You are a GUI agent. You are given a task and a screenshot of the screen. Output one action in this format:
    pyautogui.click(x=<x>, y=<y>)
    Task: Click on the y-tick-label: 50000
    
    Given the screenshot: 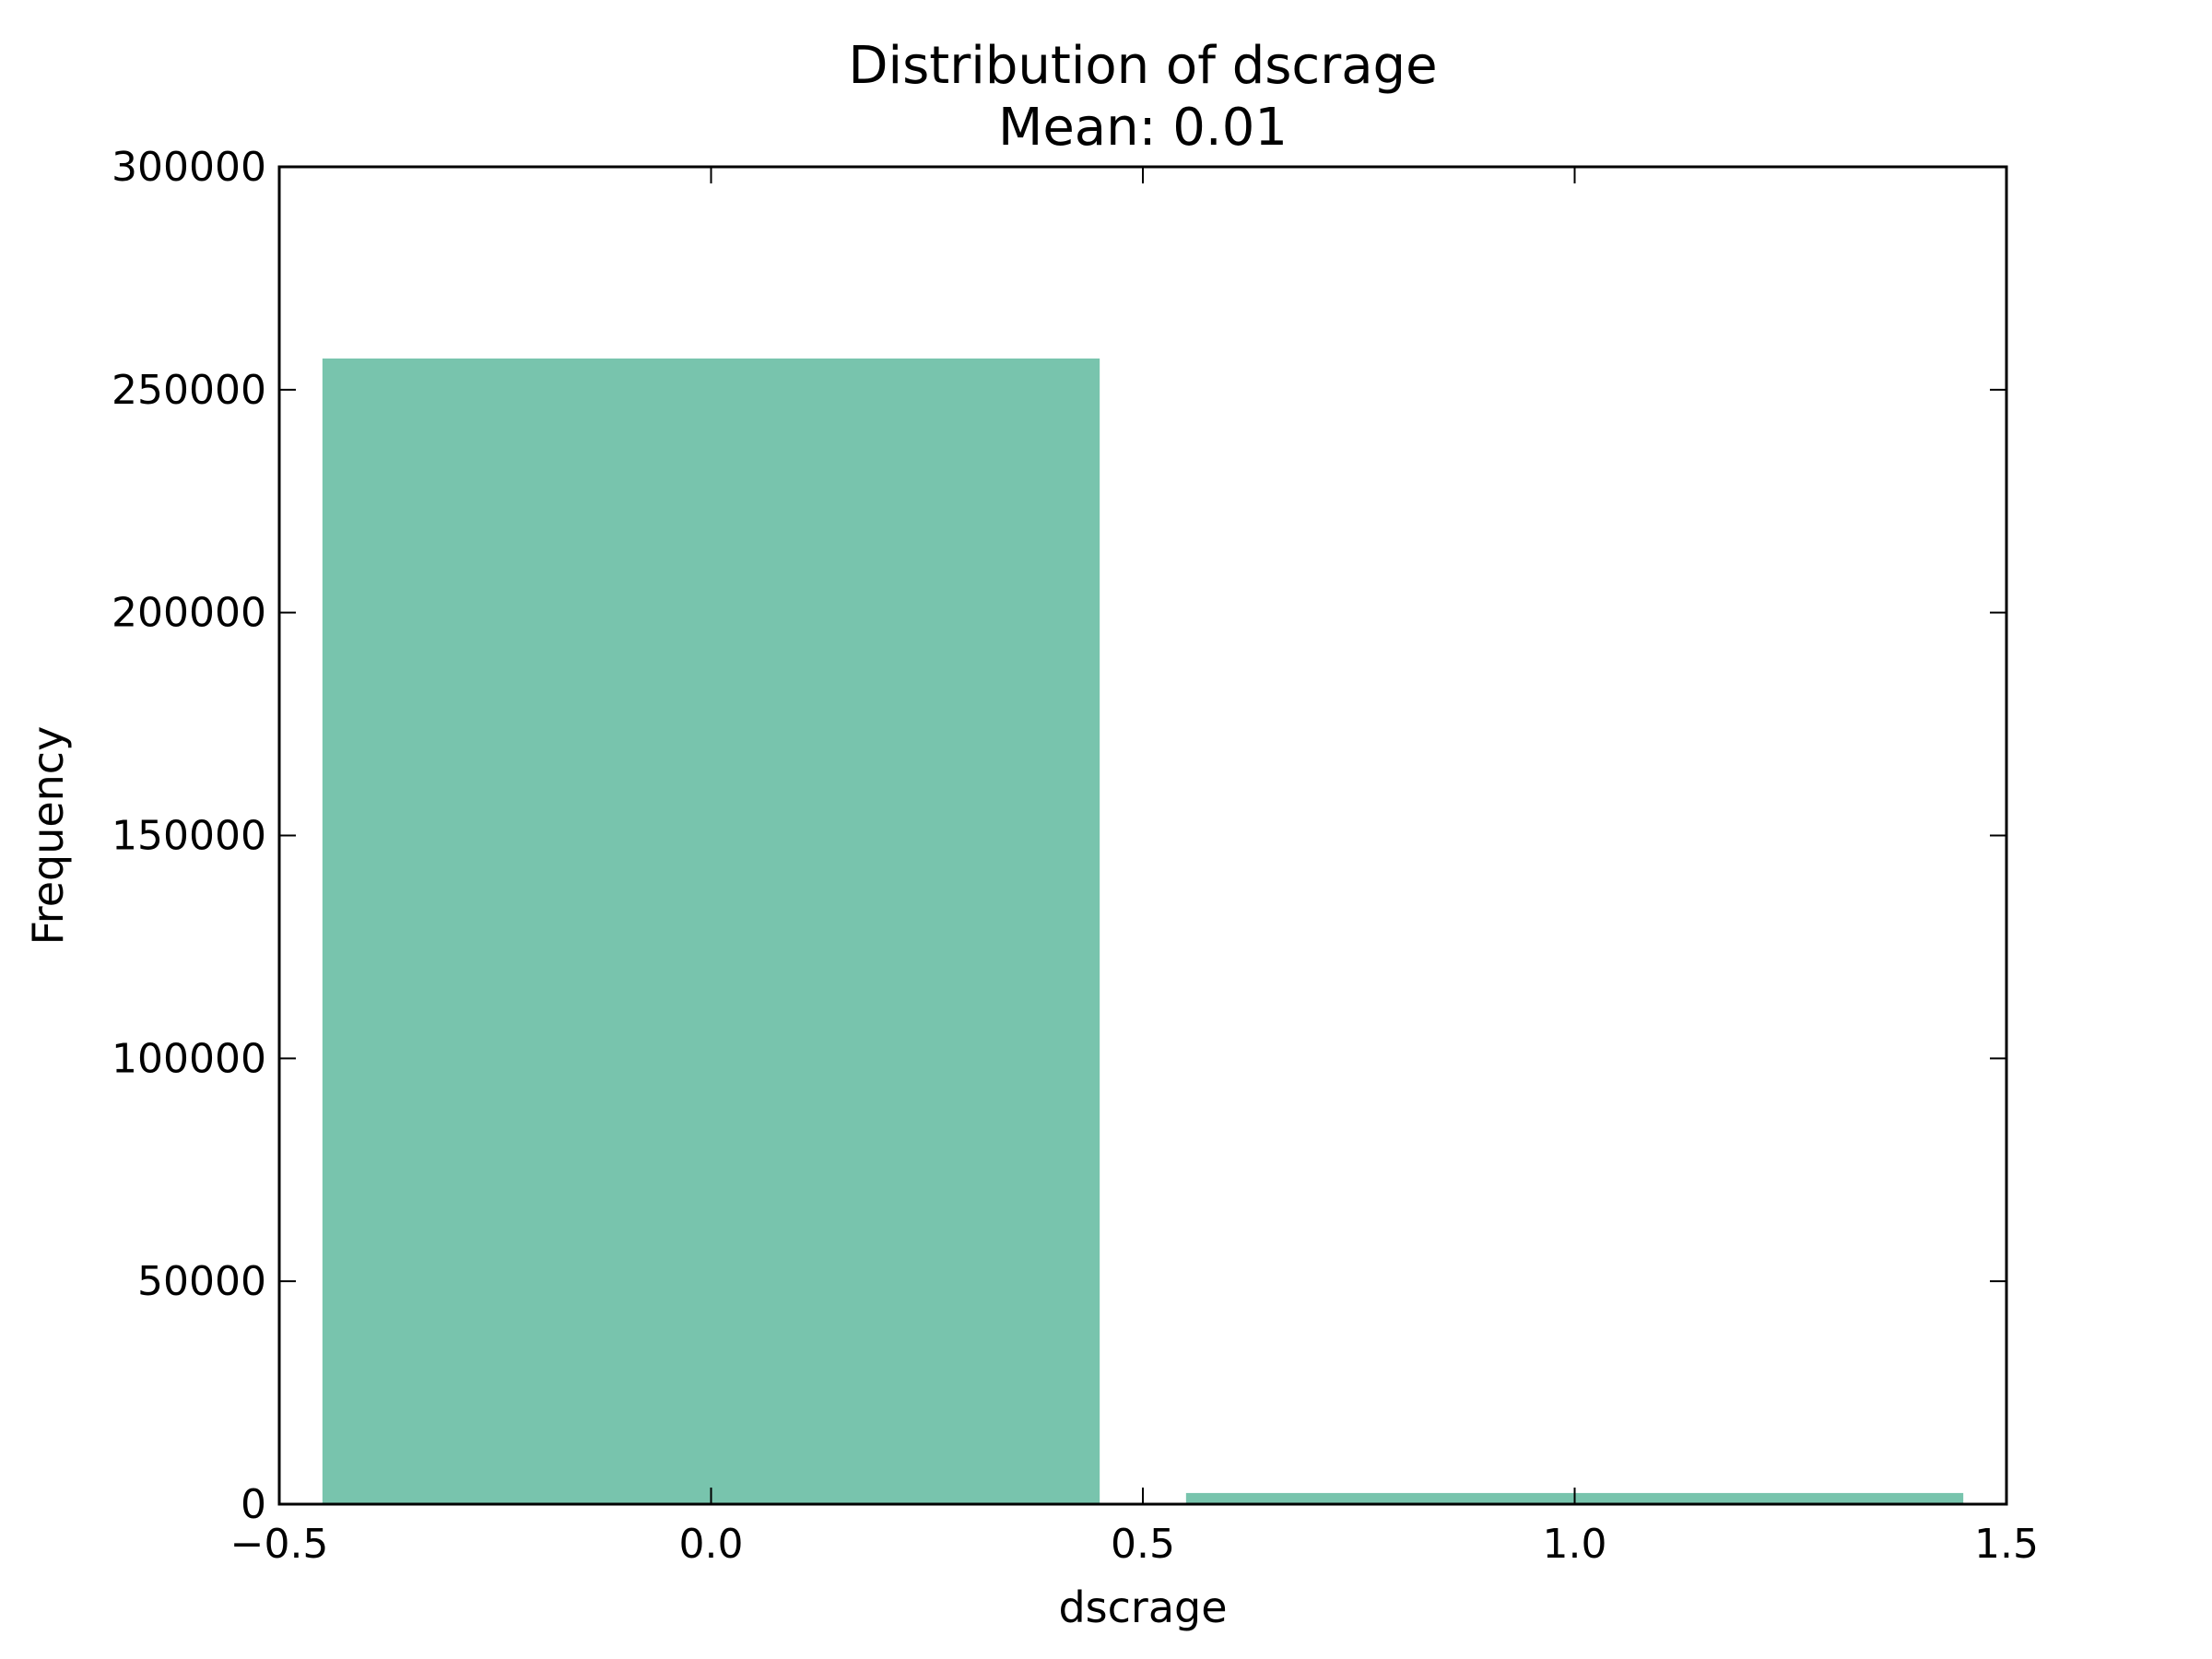 What is the action you would take?
    pyautogui.click(x=201, y=1281)
    